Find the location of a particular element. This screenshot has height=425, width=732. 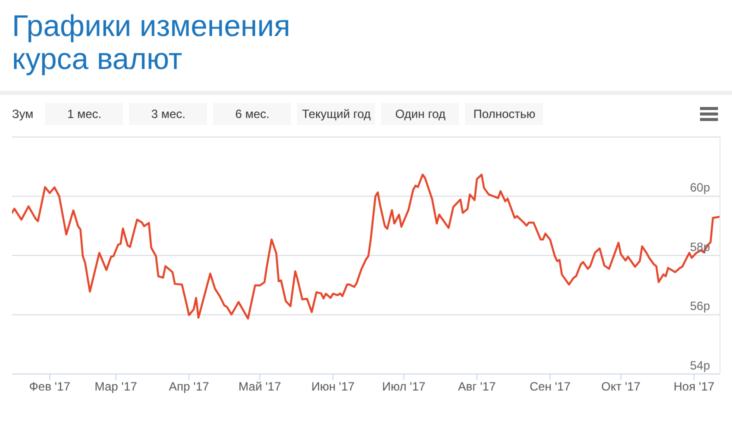

text: Один год is located at coordinates (420, 114).